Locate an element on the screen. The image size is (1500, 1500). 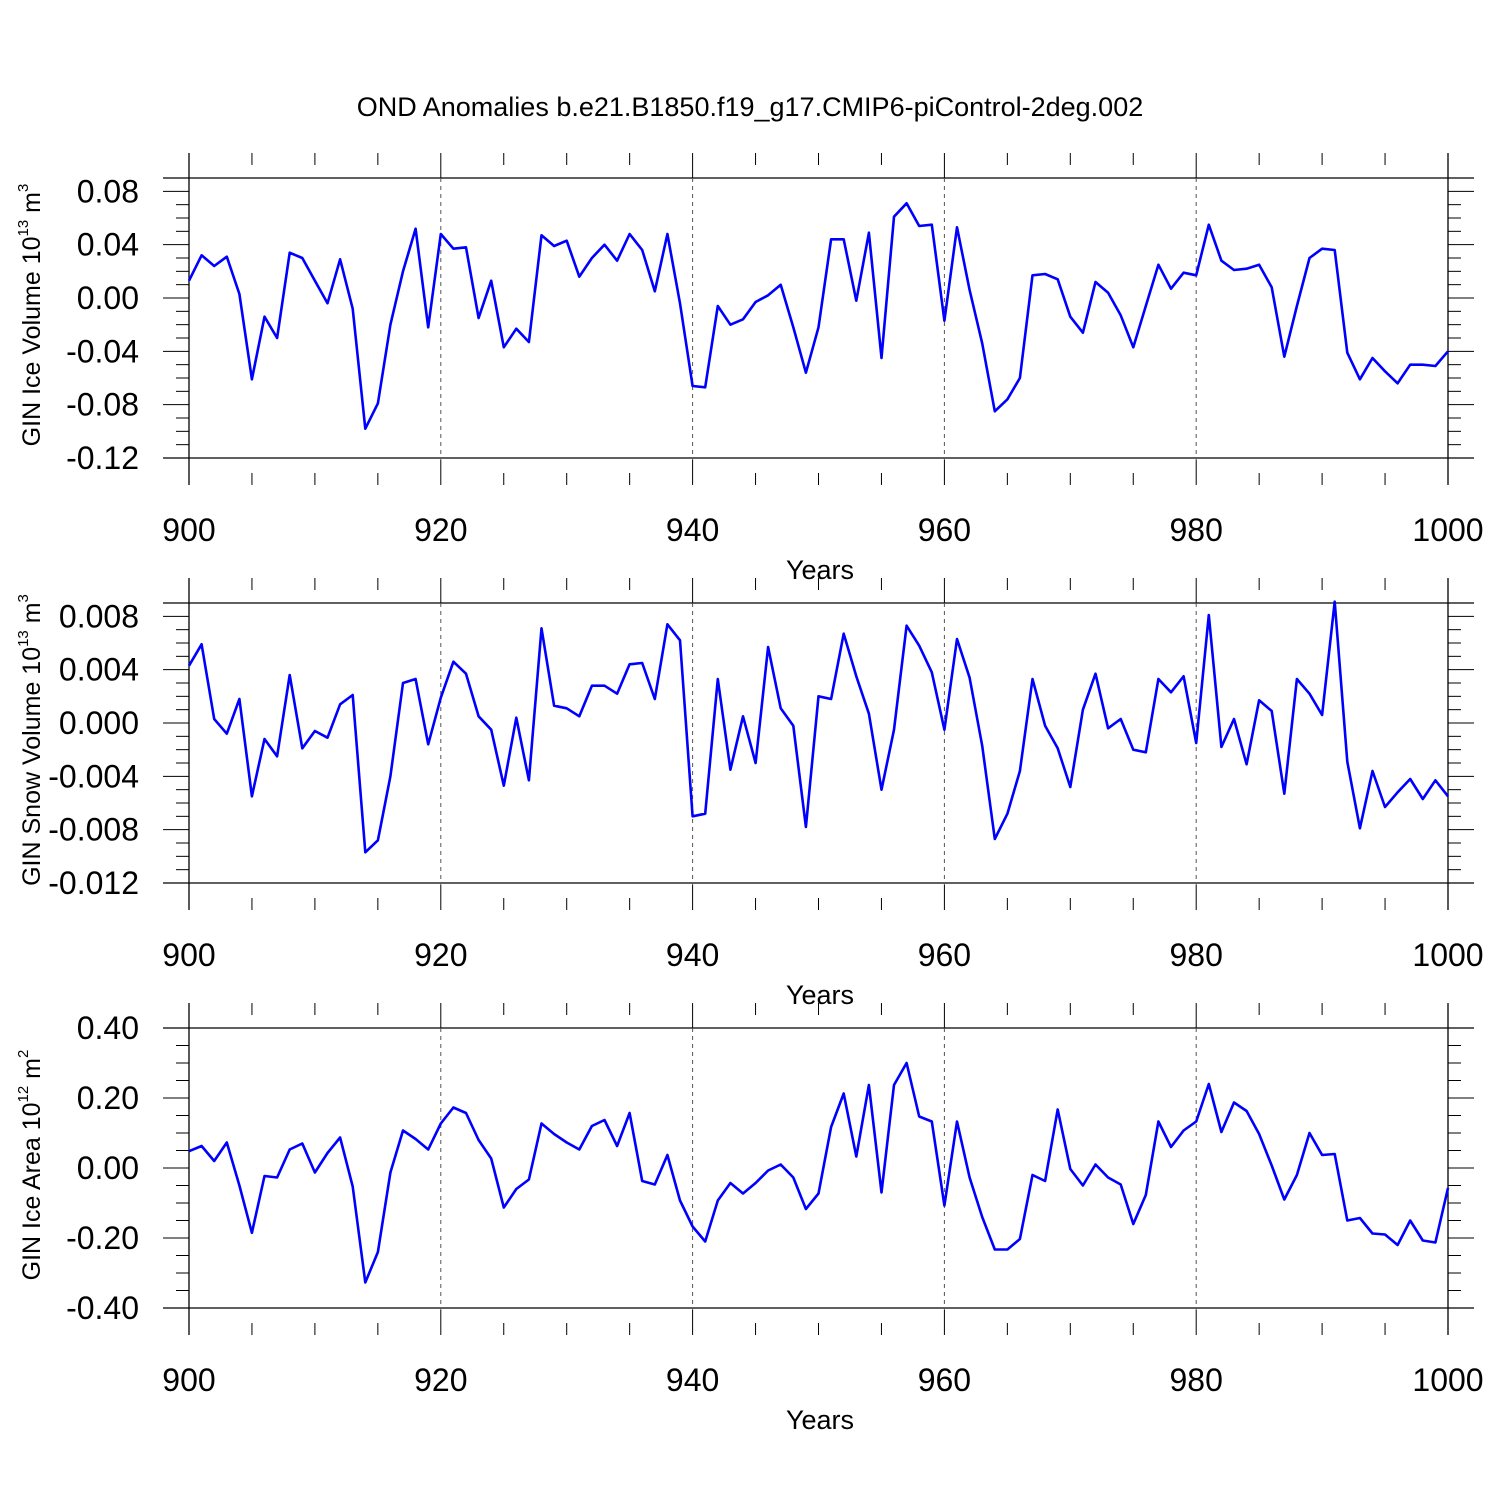
y-tick-label: 0.08 is located at coordinates (108, 191).